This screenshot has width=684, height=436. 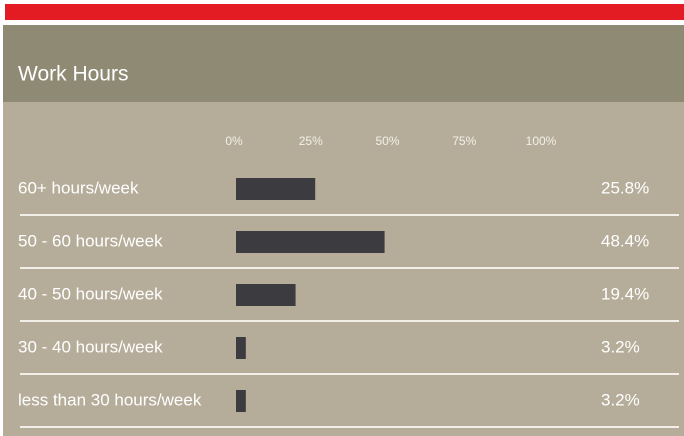 I want to click on chart-title: Work Hours, so click(x=73, y=74).